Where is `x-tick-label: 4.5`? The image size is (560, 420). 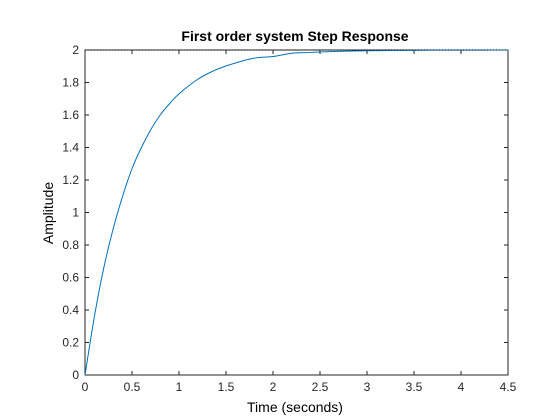 x-tick-label: 4.5 is located at coordinates (508, 387).